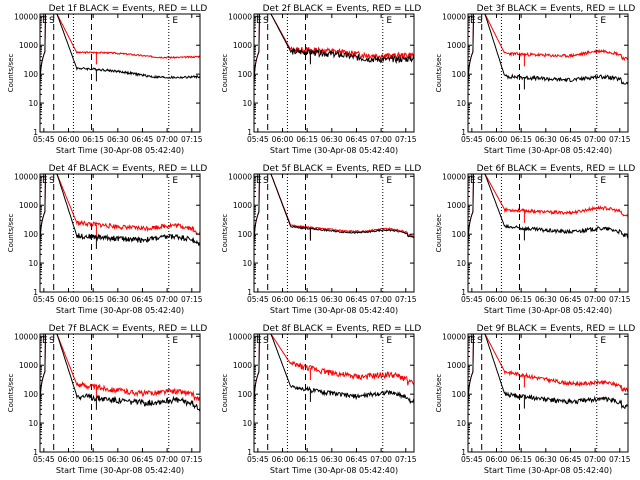 This screenshot has height=480, width=640. I want to click on chart-title-5: Det 5f BLACK = Events, RED = LLD, so click(342, 169).